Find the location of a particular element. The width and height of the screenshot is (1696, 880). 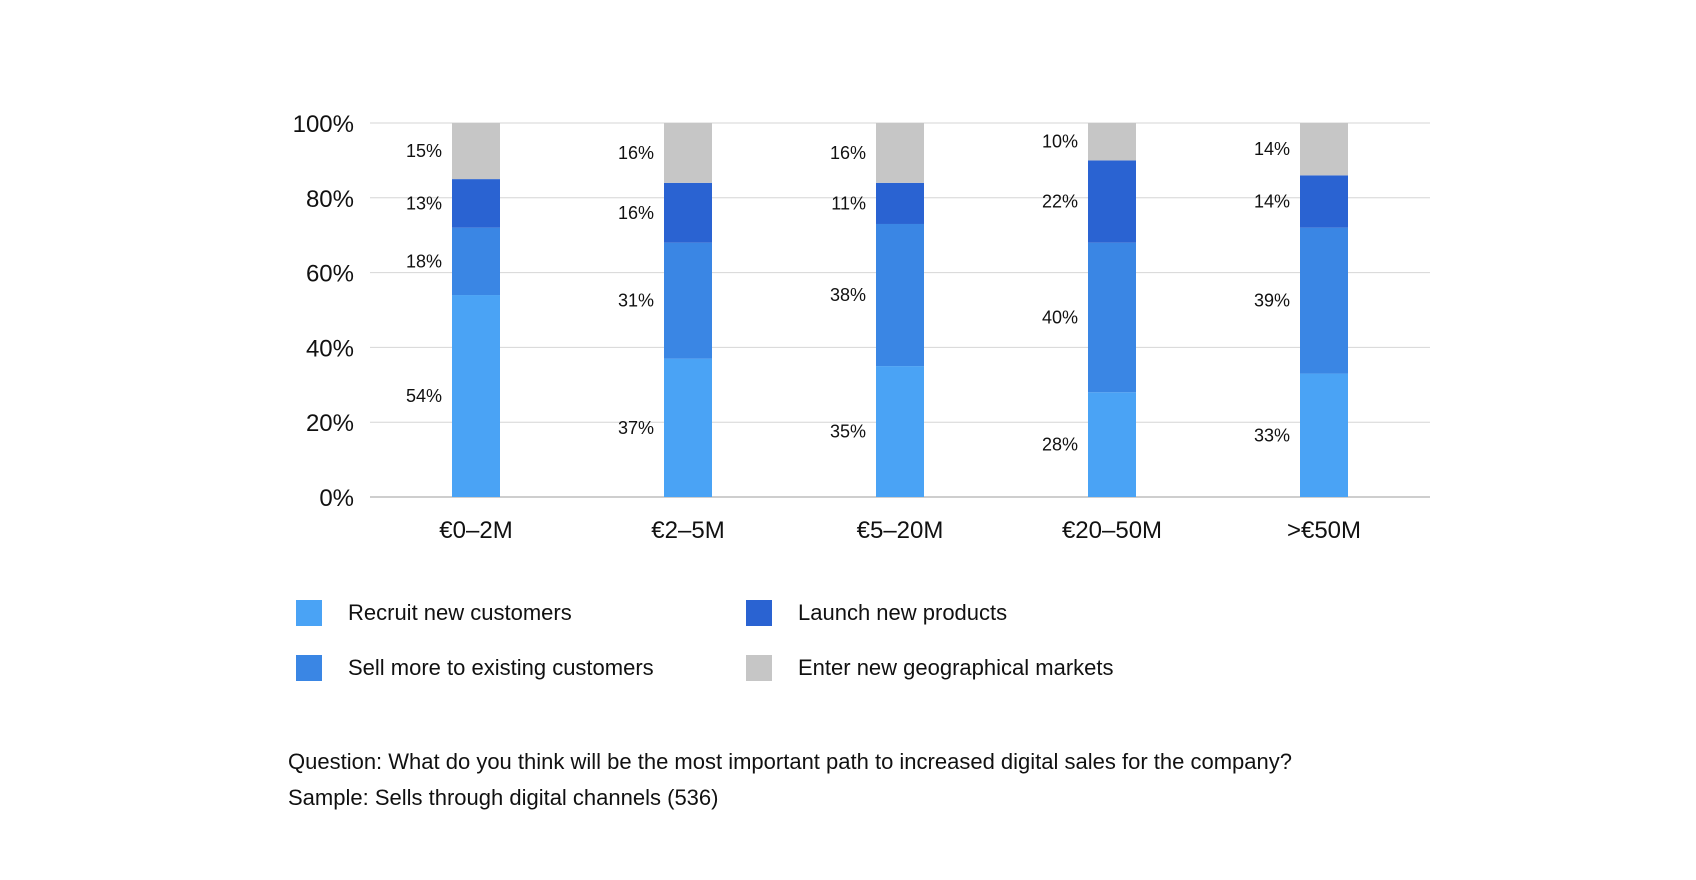

data-label: 18% is located at coordinates (424, 261).